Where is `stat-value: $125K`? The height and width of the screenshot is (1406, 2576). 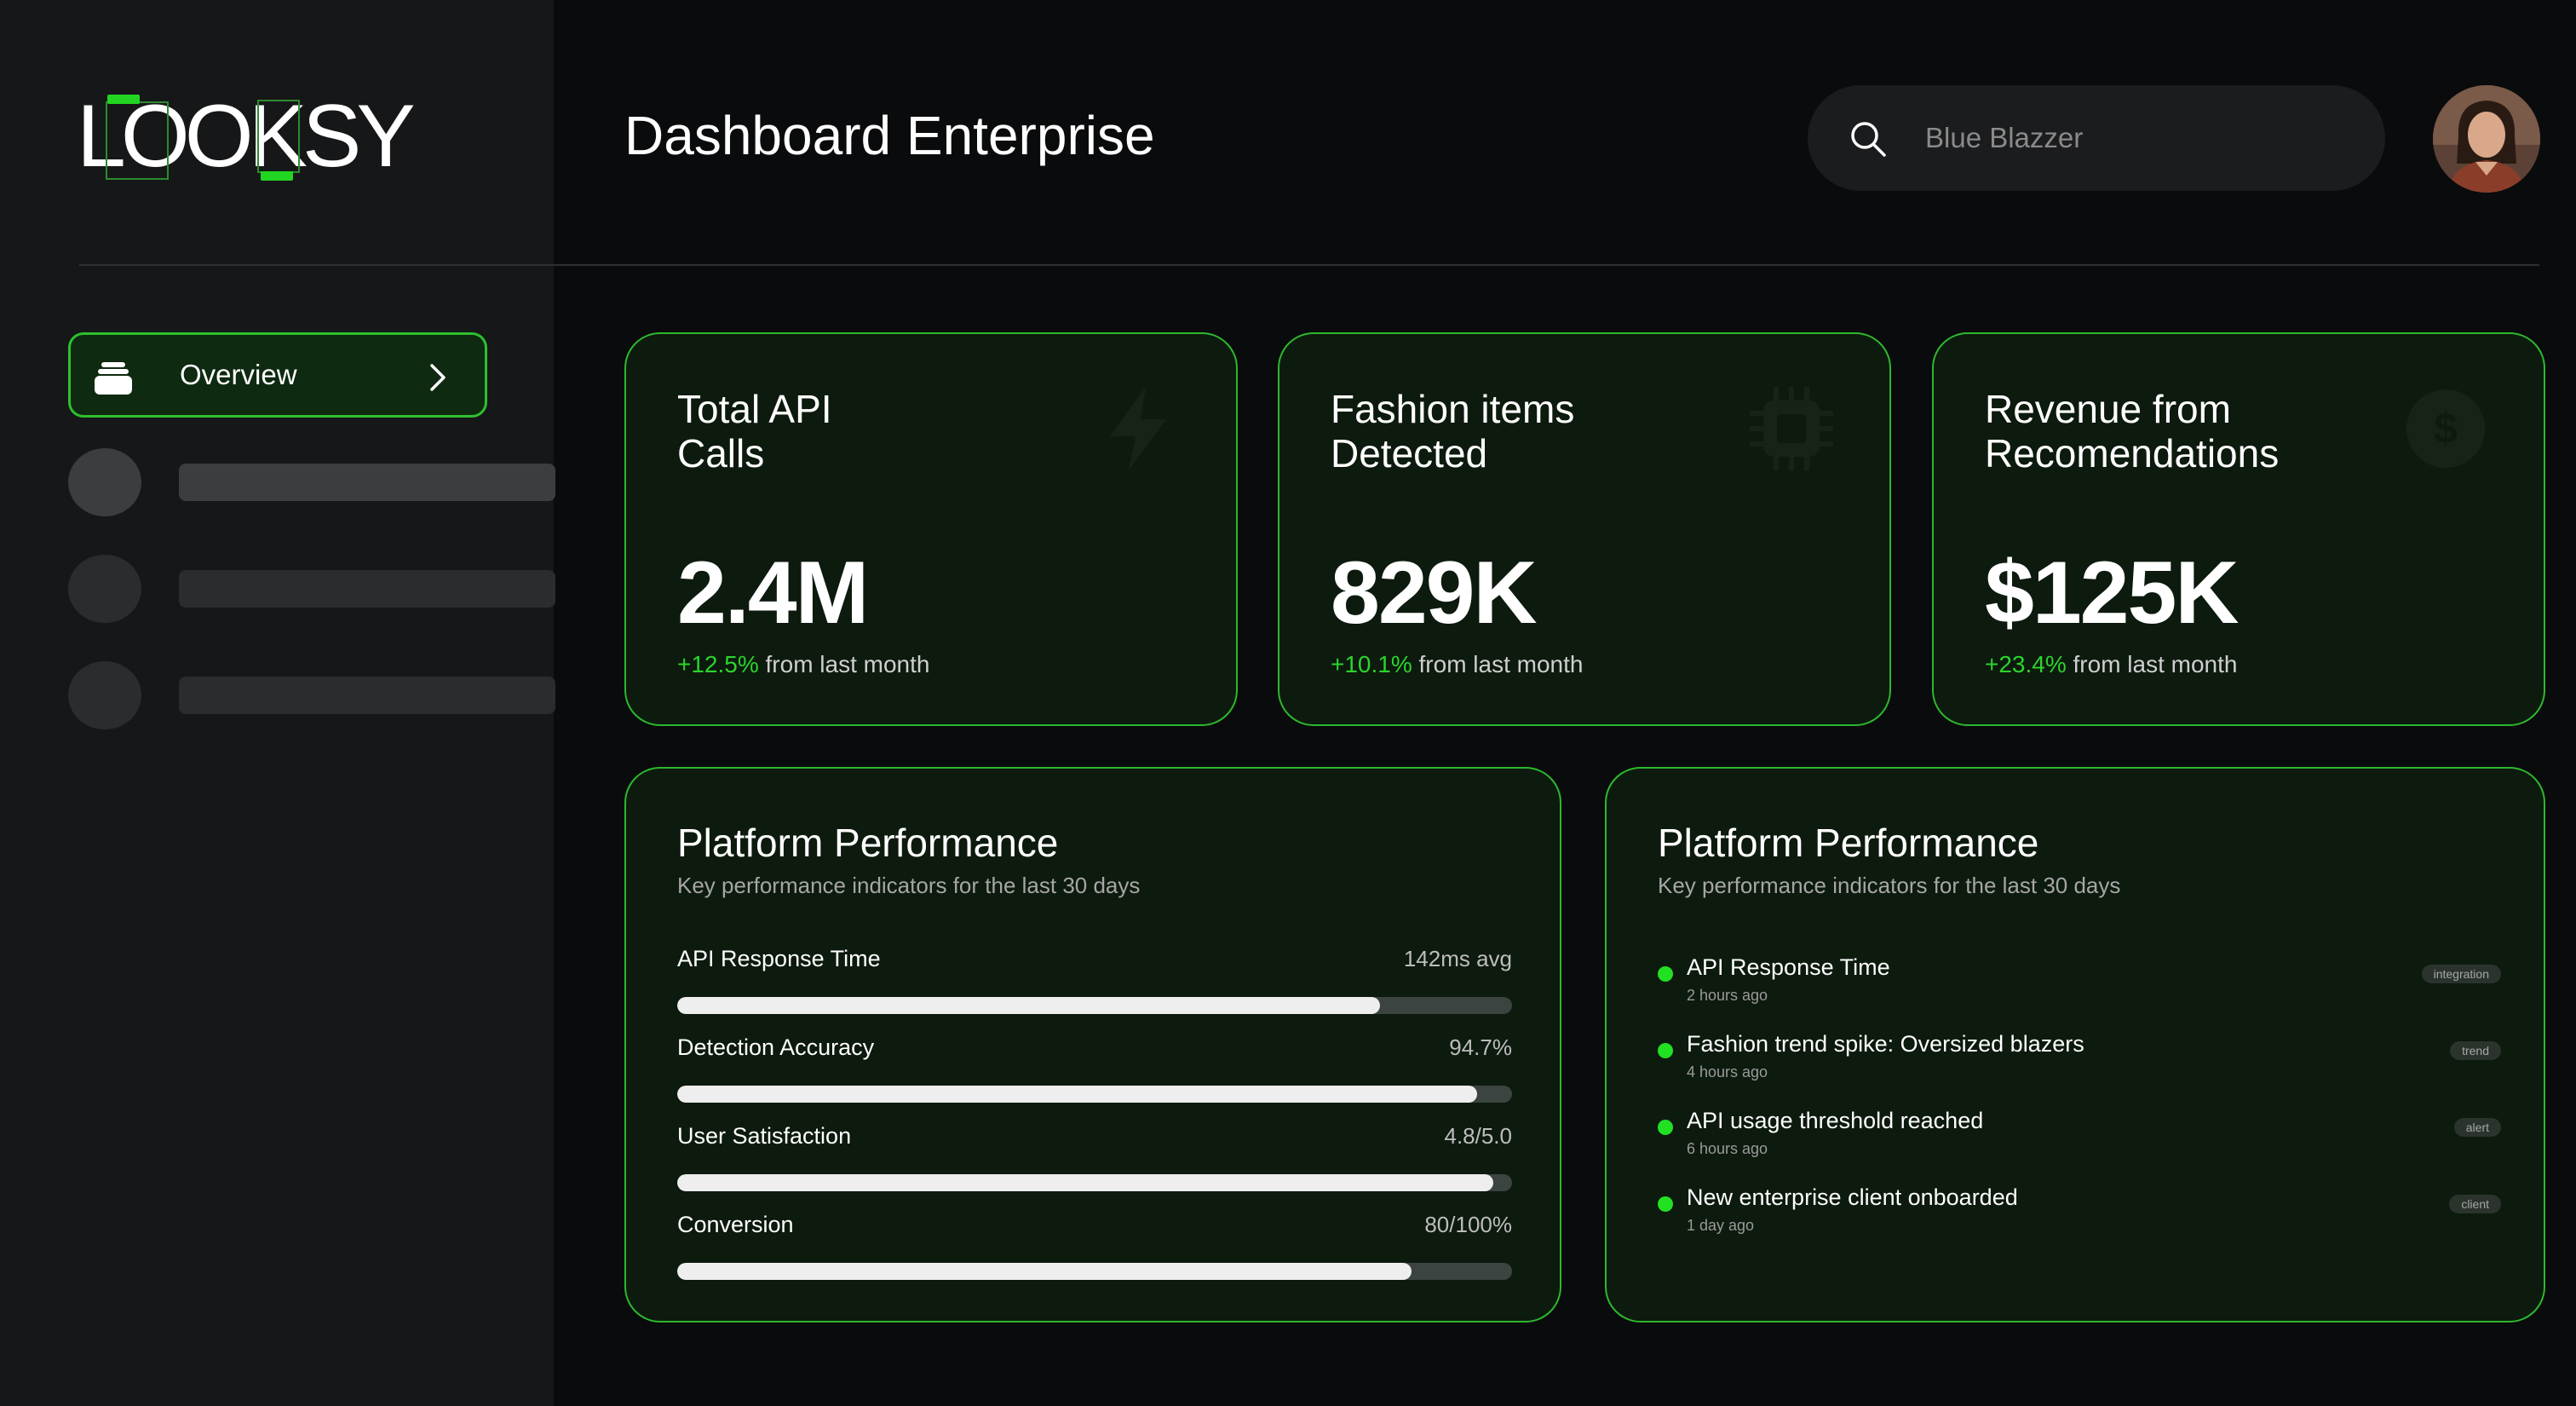 stat-value: $125K is located at coordinates (2112, 593).